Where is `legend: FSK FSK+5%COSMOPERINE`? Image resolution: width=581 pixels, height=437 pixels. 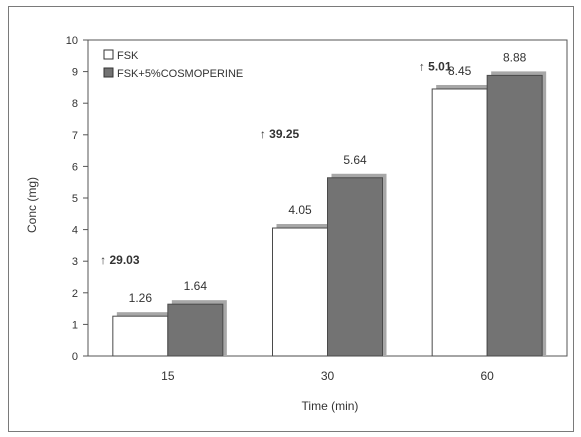 legend: FSK FSK+5%COSMOPERINE is located at coordinates (173, 64).